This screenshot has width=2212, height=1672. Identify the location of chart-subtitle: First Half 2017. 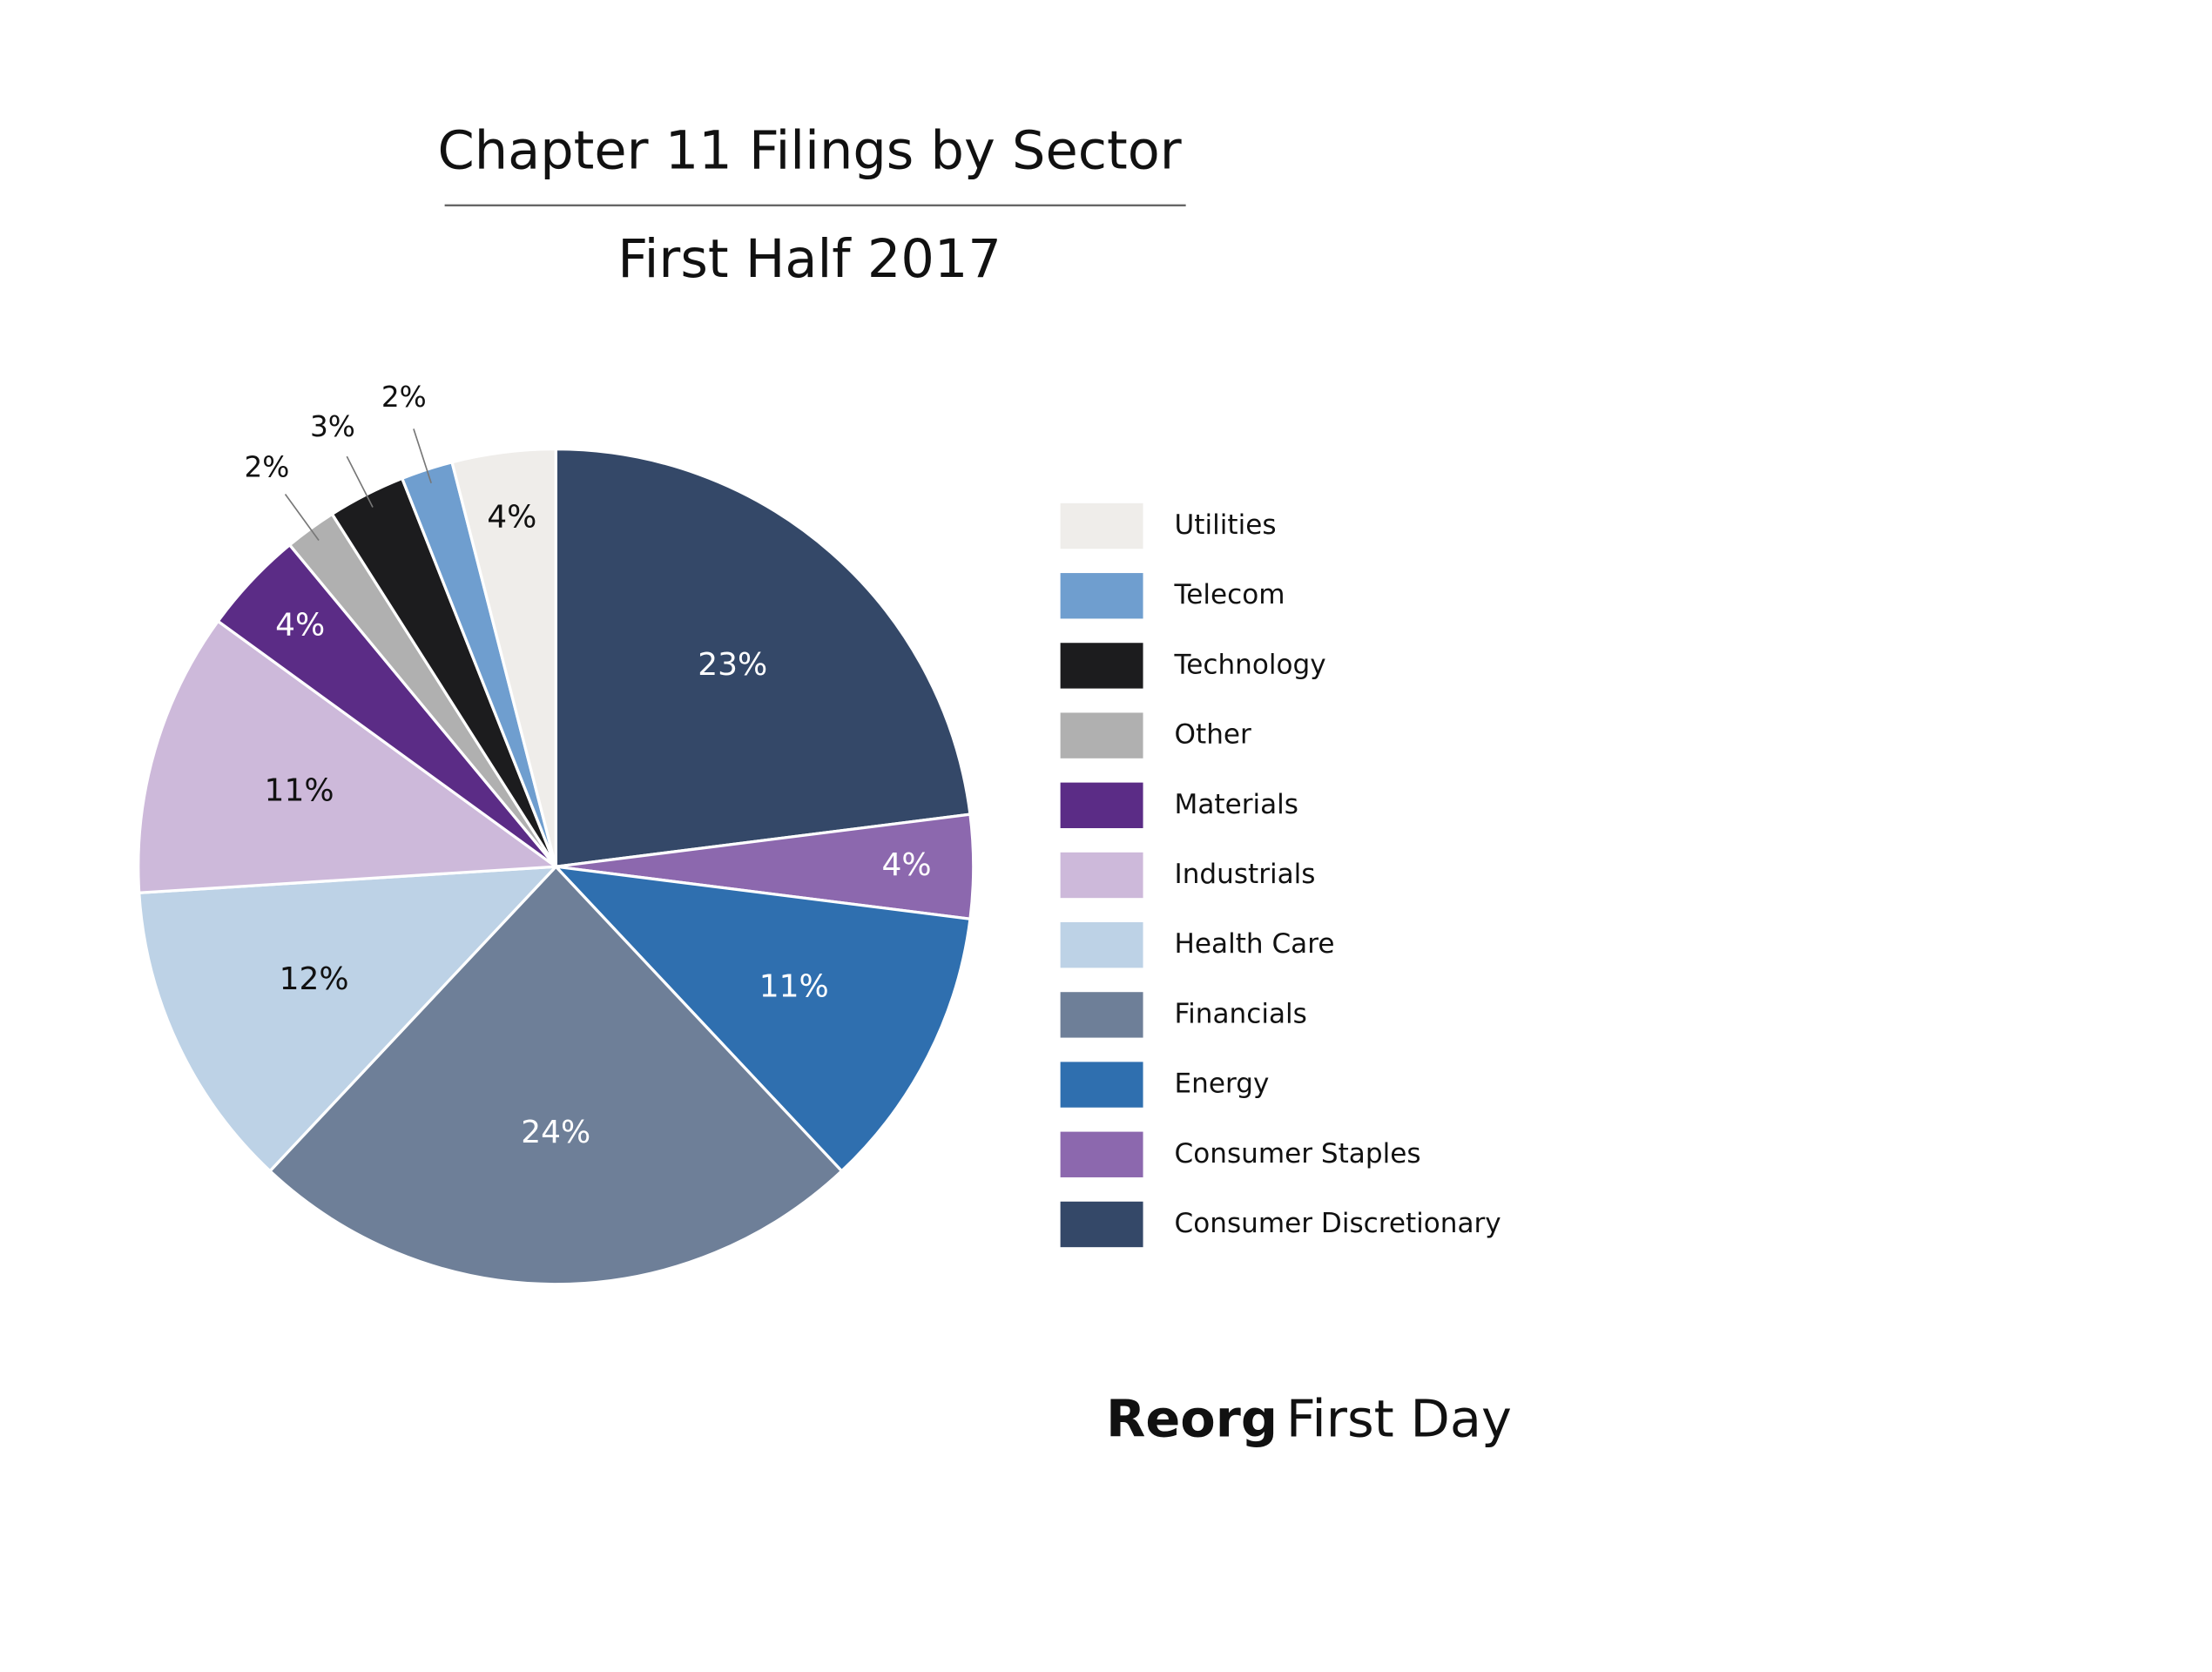
(809, 259).